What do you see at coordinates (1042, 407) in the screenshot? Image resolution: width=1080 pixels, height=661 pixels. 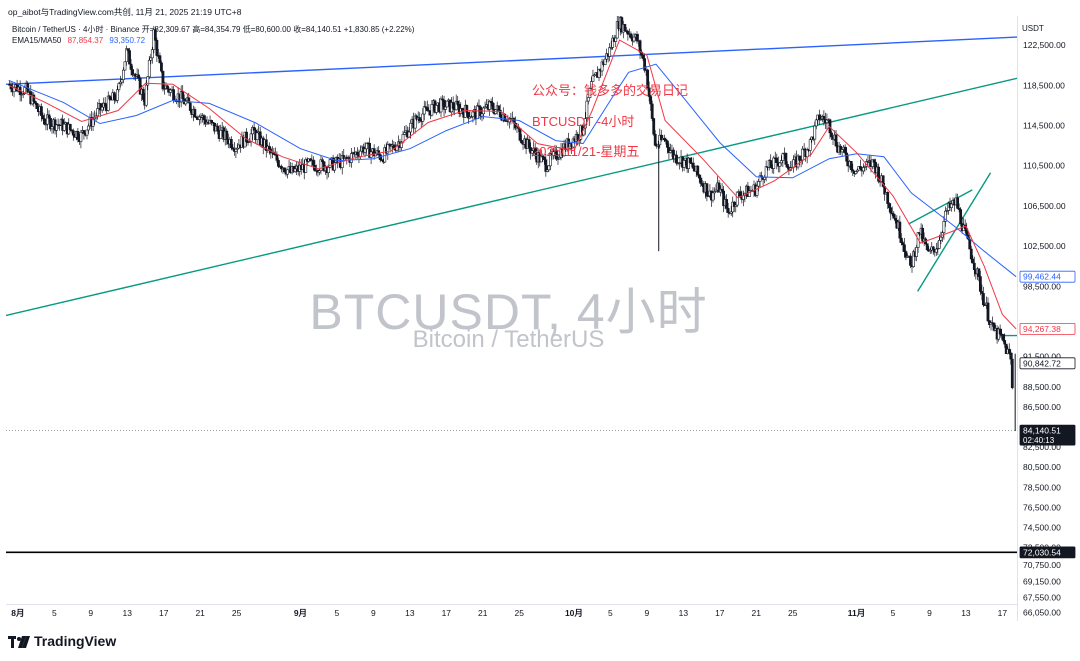 I see `price-tick-label: 86,500.00` at bounding box center [1042, 407].